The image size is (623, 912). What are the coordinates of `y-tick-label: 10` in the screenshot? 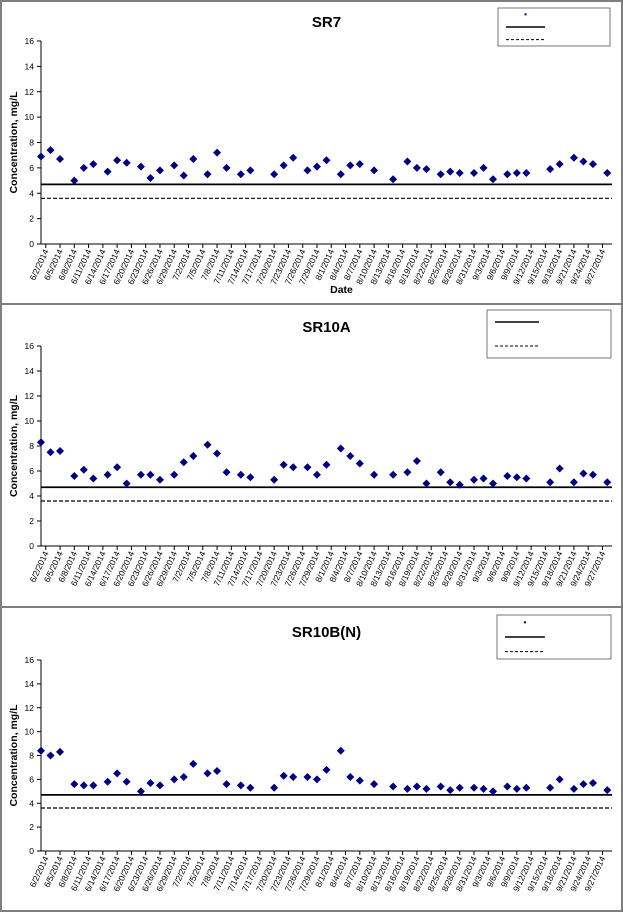 It's located at (30, 732).